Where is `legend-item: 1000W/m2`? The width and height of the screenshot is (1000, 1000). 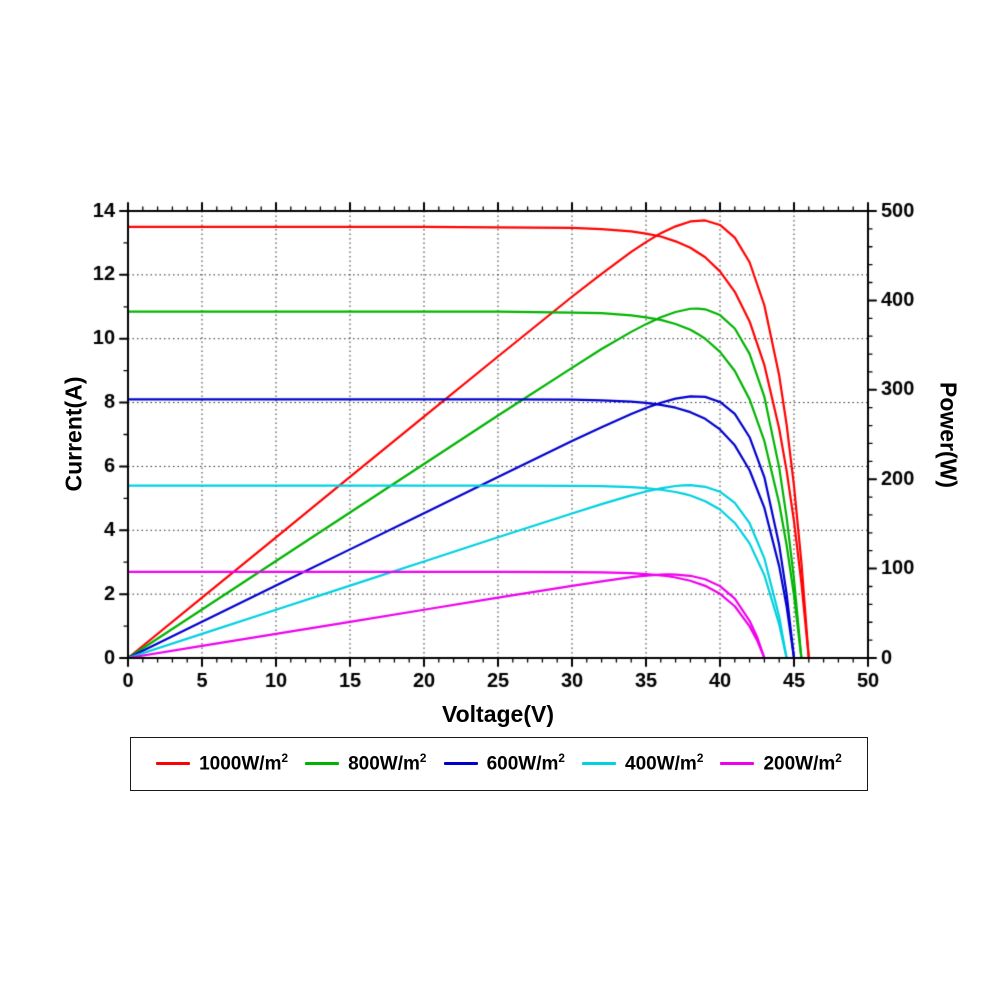
legend-item: 1000W/m2 is located at coordinates (222, 763).